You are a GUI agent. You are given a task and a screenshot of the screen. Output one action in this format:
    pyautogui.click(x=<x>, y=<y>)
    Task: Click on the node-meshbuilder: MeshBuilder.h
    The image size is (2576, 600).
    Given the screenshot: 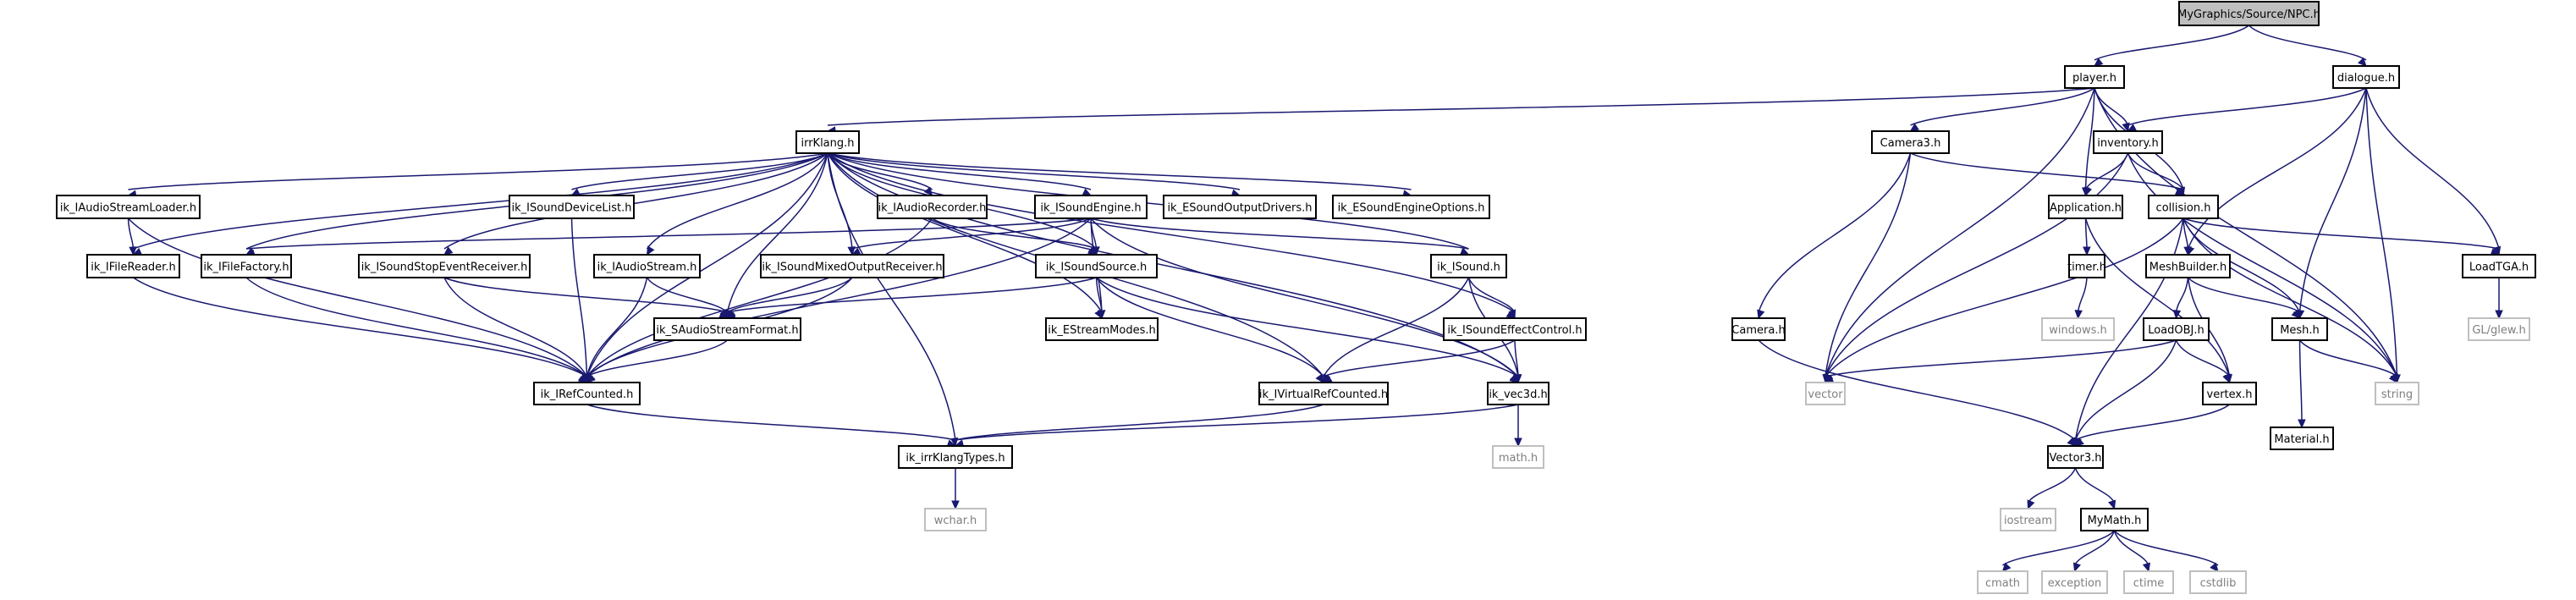 What is the action you would take?
    pyautogui.click(x=2188, y=266)
    